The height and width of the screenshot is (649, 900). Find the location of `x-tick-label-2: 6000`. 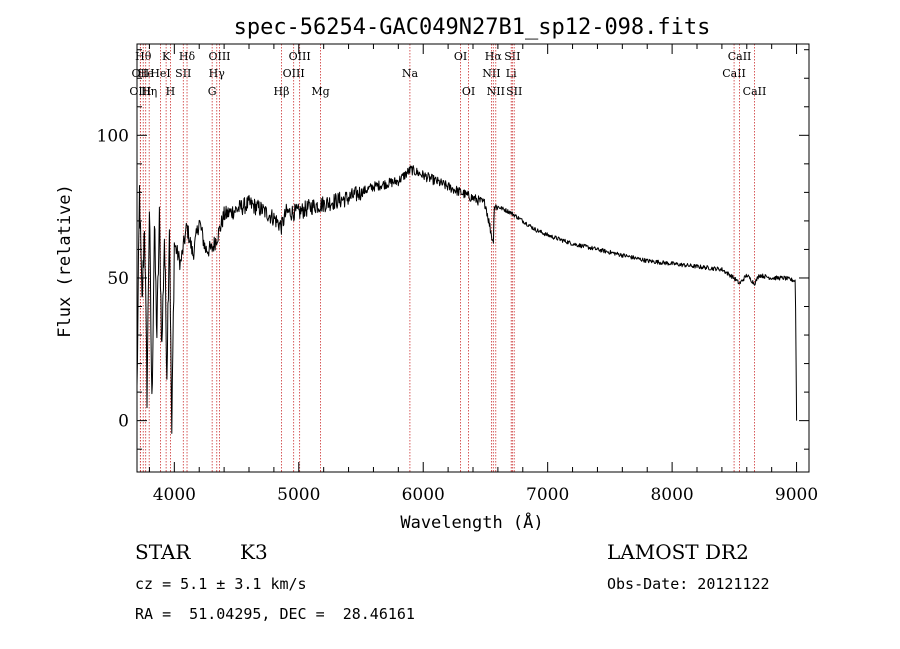

x-tick-label-2: 6000 is located at coordinates (423, 495).